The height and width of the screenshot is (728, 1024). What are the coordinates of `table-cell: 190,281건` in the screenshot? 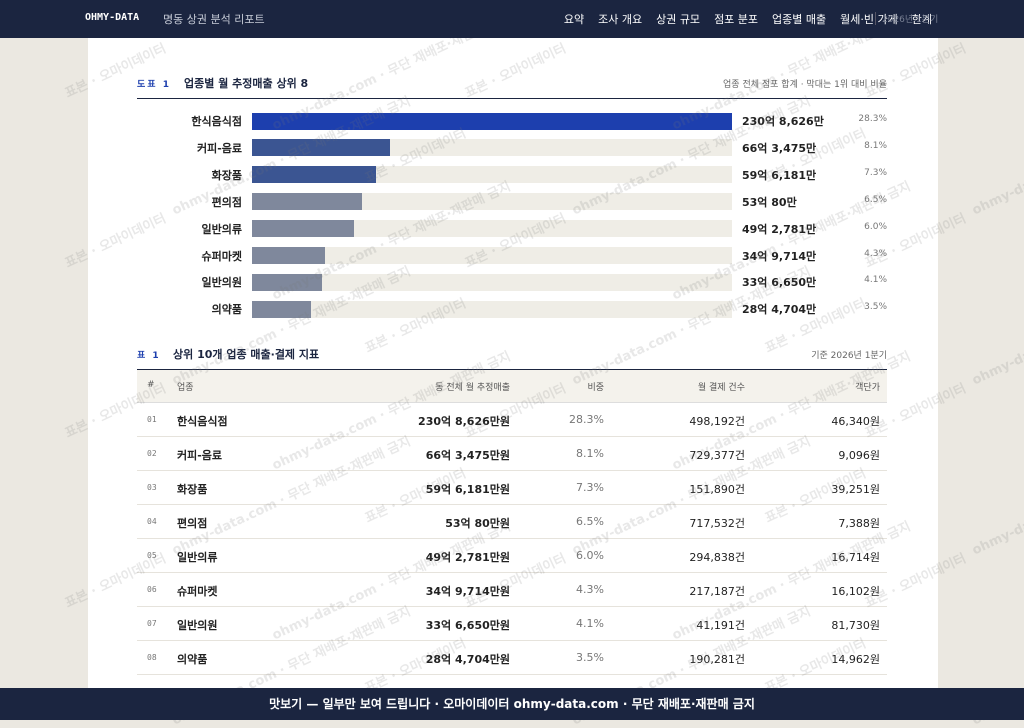 It's located at (717, 659).